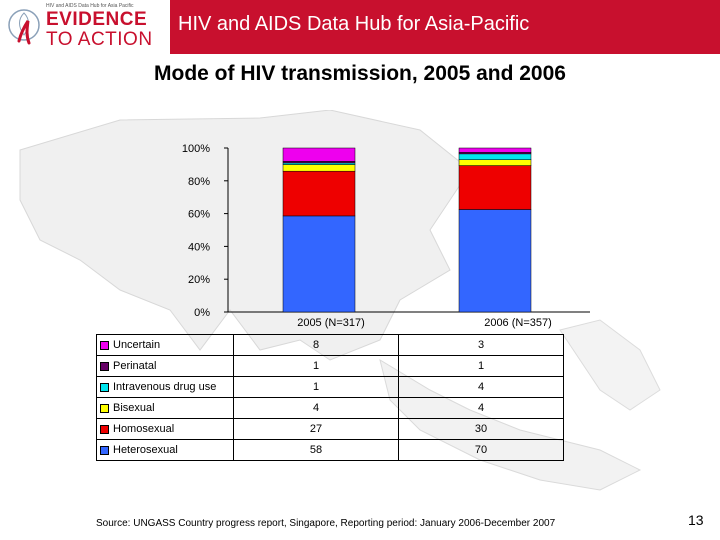 This screenshot has width=720, height=540. Describe the element at coordinates (137, 345) in the screenshot. I see `legend-label: Uncertain` at that location.